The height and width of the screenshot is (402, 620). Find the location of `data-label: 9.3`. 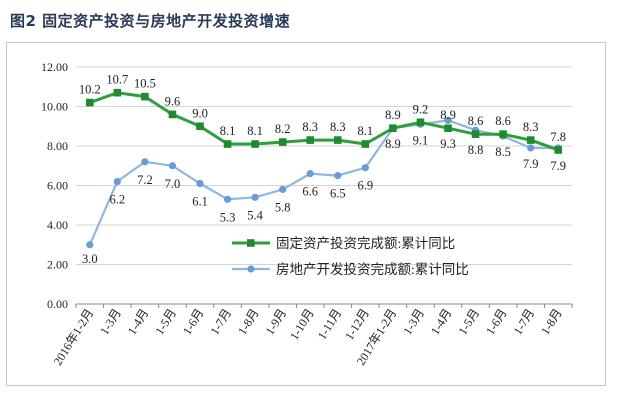

data-label: 9.3 is located at coordinates (448, 144).